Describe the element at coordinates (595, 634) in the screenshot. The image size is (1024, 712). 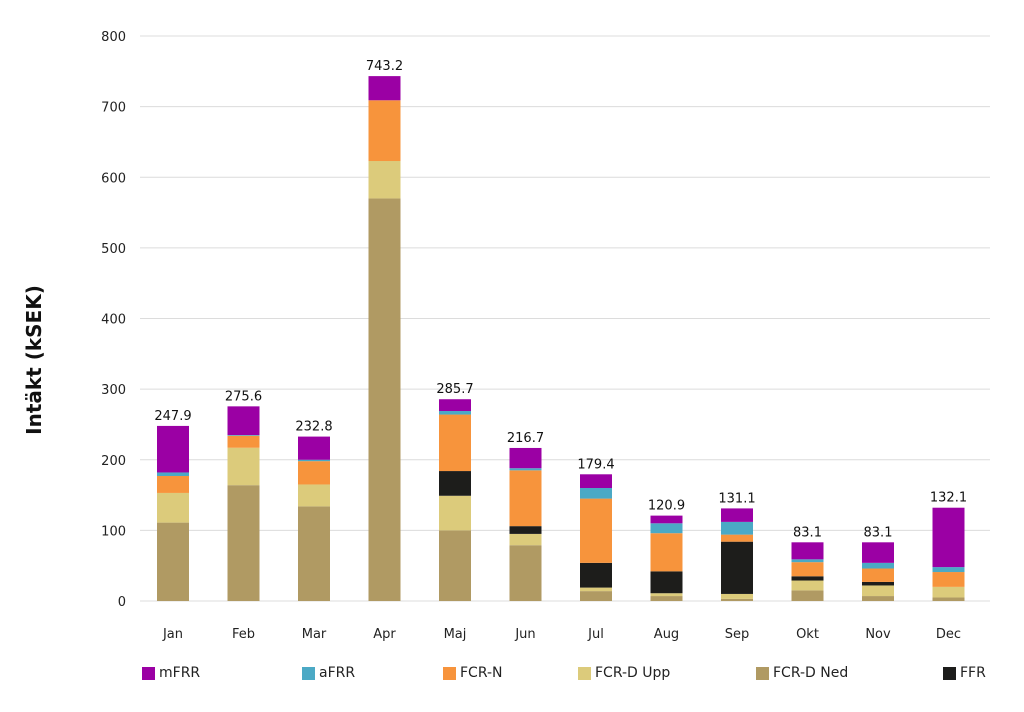
I see `x-tick-label: Jul` at that location.